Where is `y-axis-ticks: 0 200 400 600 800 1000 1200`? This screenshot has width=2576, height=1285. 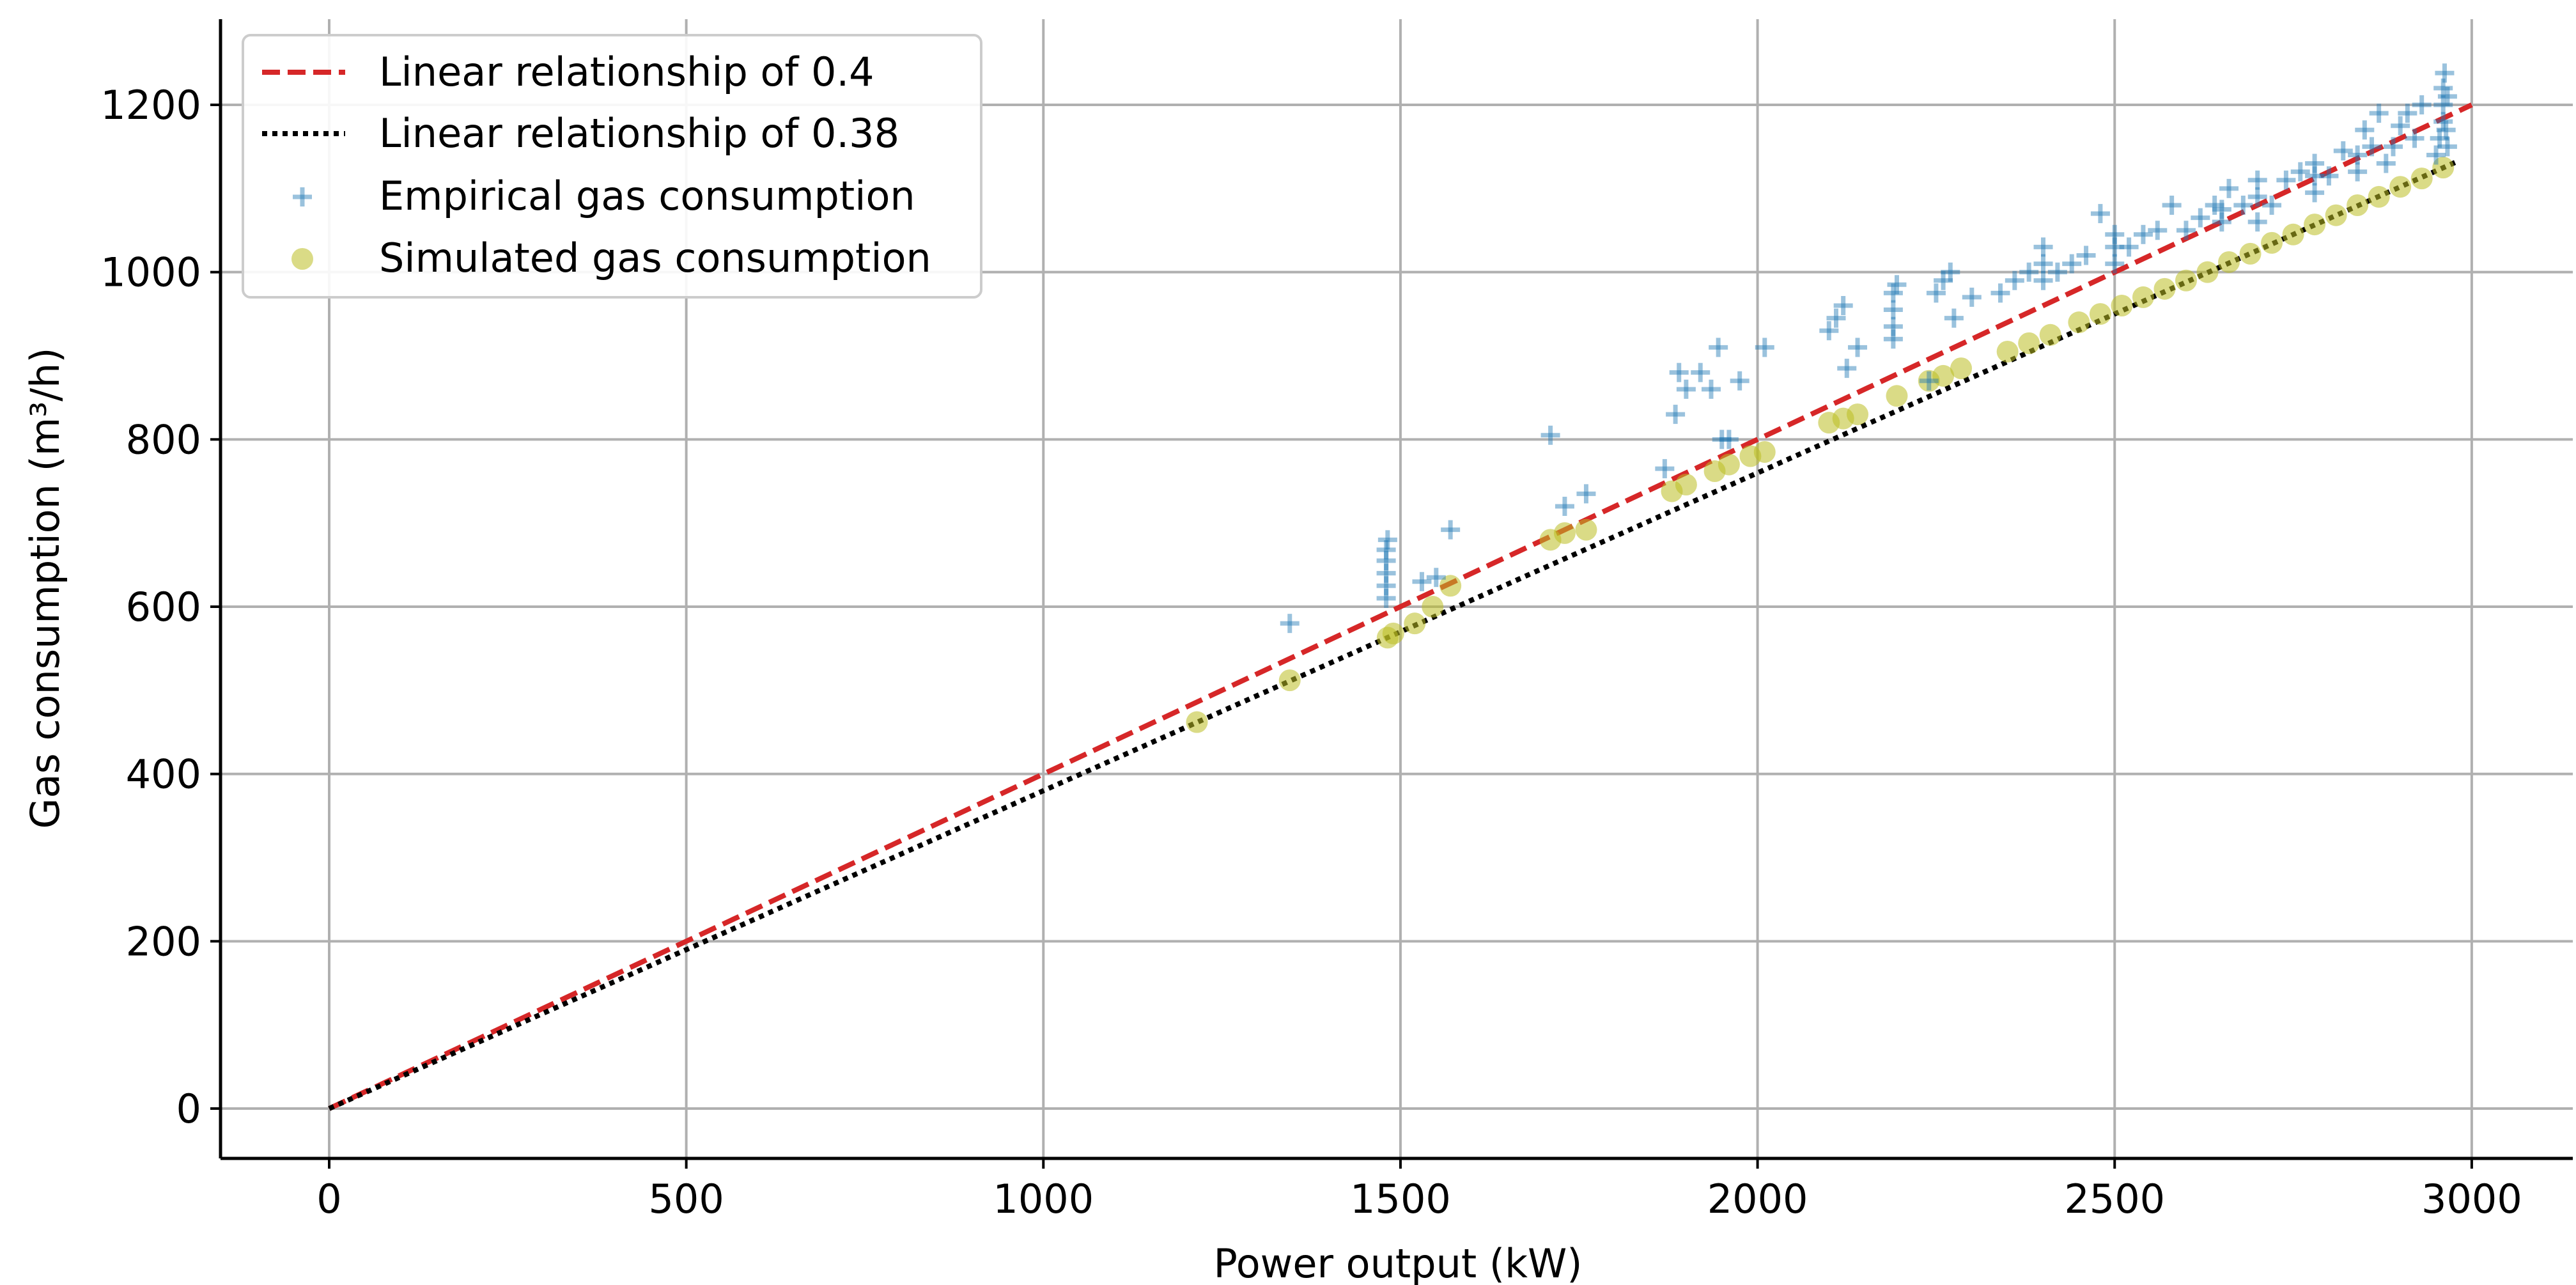 y-axis-ticks: 0 200 400 600 800 1000 1200 is located at coordinates (160, 607).